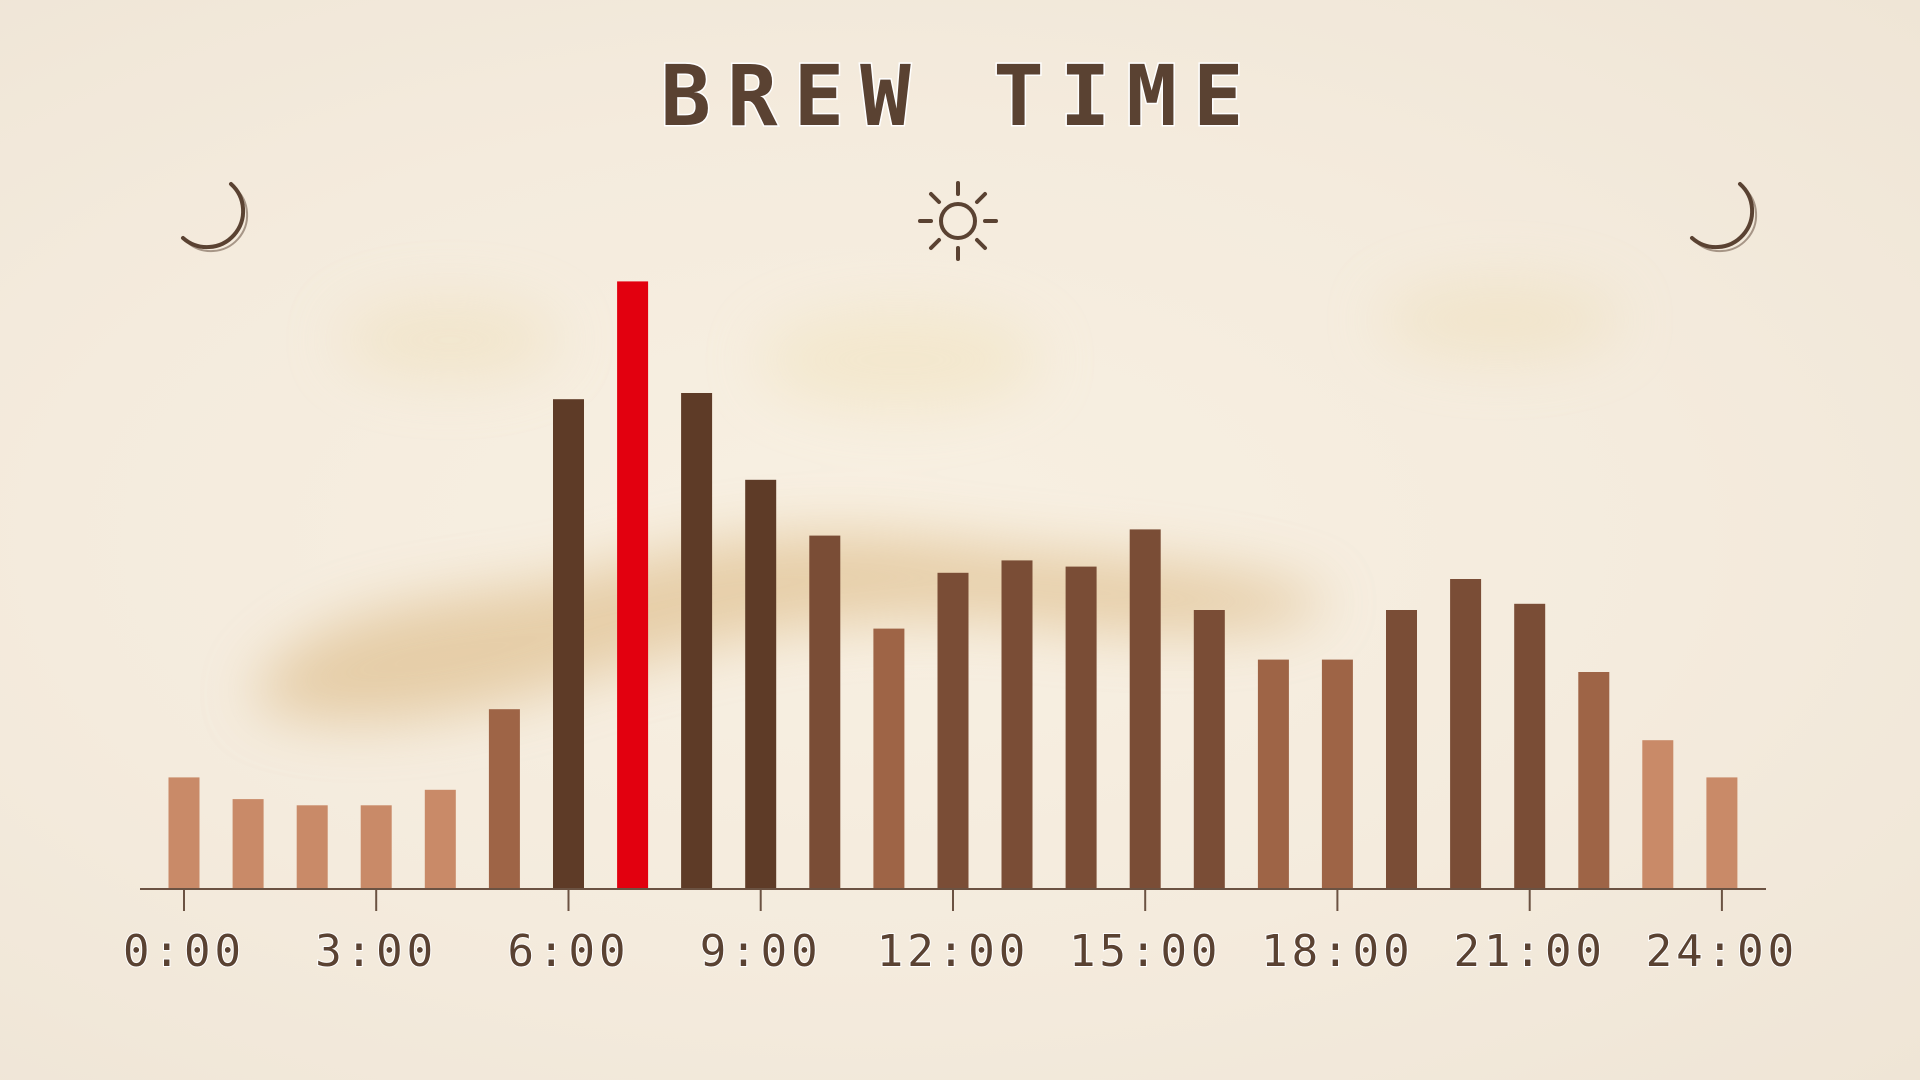 The height and width of the screenshot is (1080, 1920). What do you see at coordinates (184, 951) in the screenshot?
I see `x-tick-label: 0:00` at bounding box center [184, 951].